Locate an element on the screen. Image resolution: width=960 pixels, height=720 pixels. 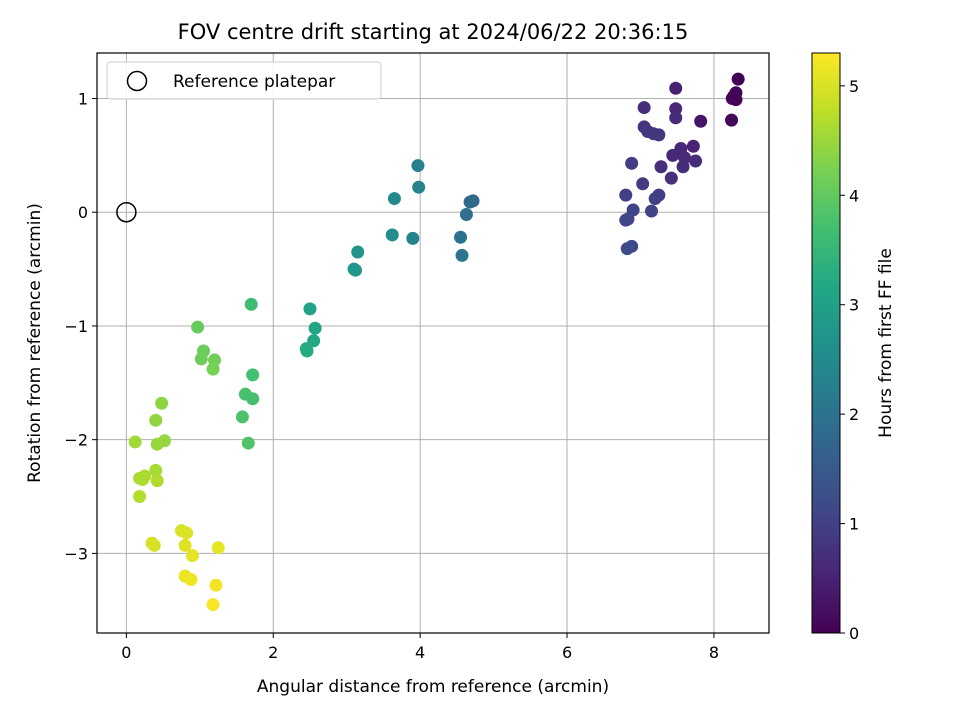
x-axis-label: Angular distance from reference (arcmin) is located at coordinates (433, 687).